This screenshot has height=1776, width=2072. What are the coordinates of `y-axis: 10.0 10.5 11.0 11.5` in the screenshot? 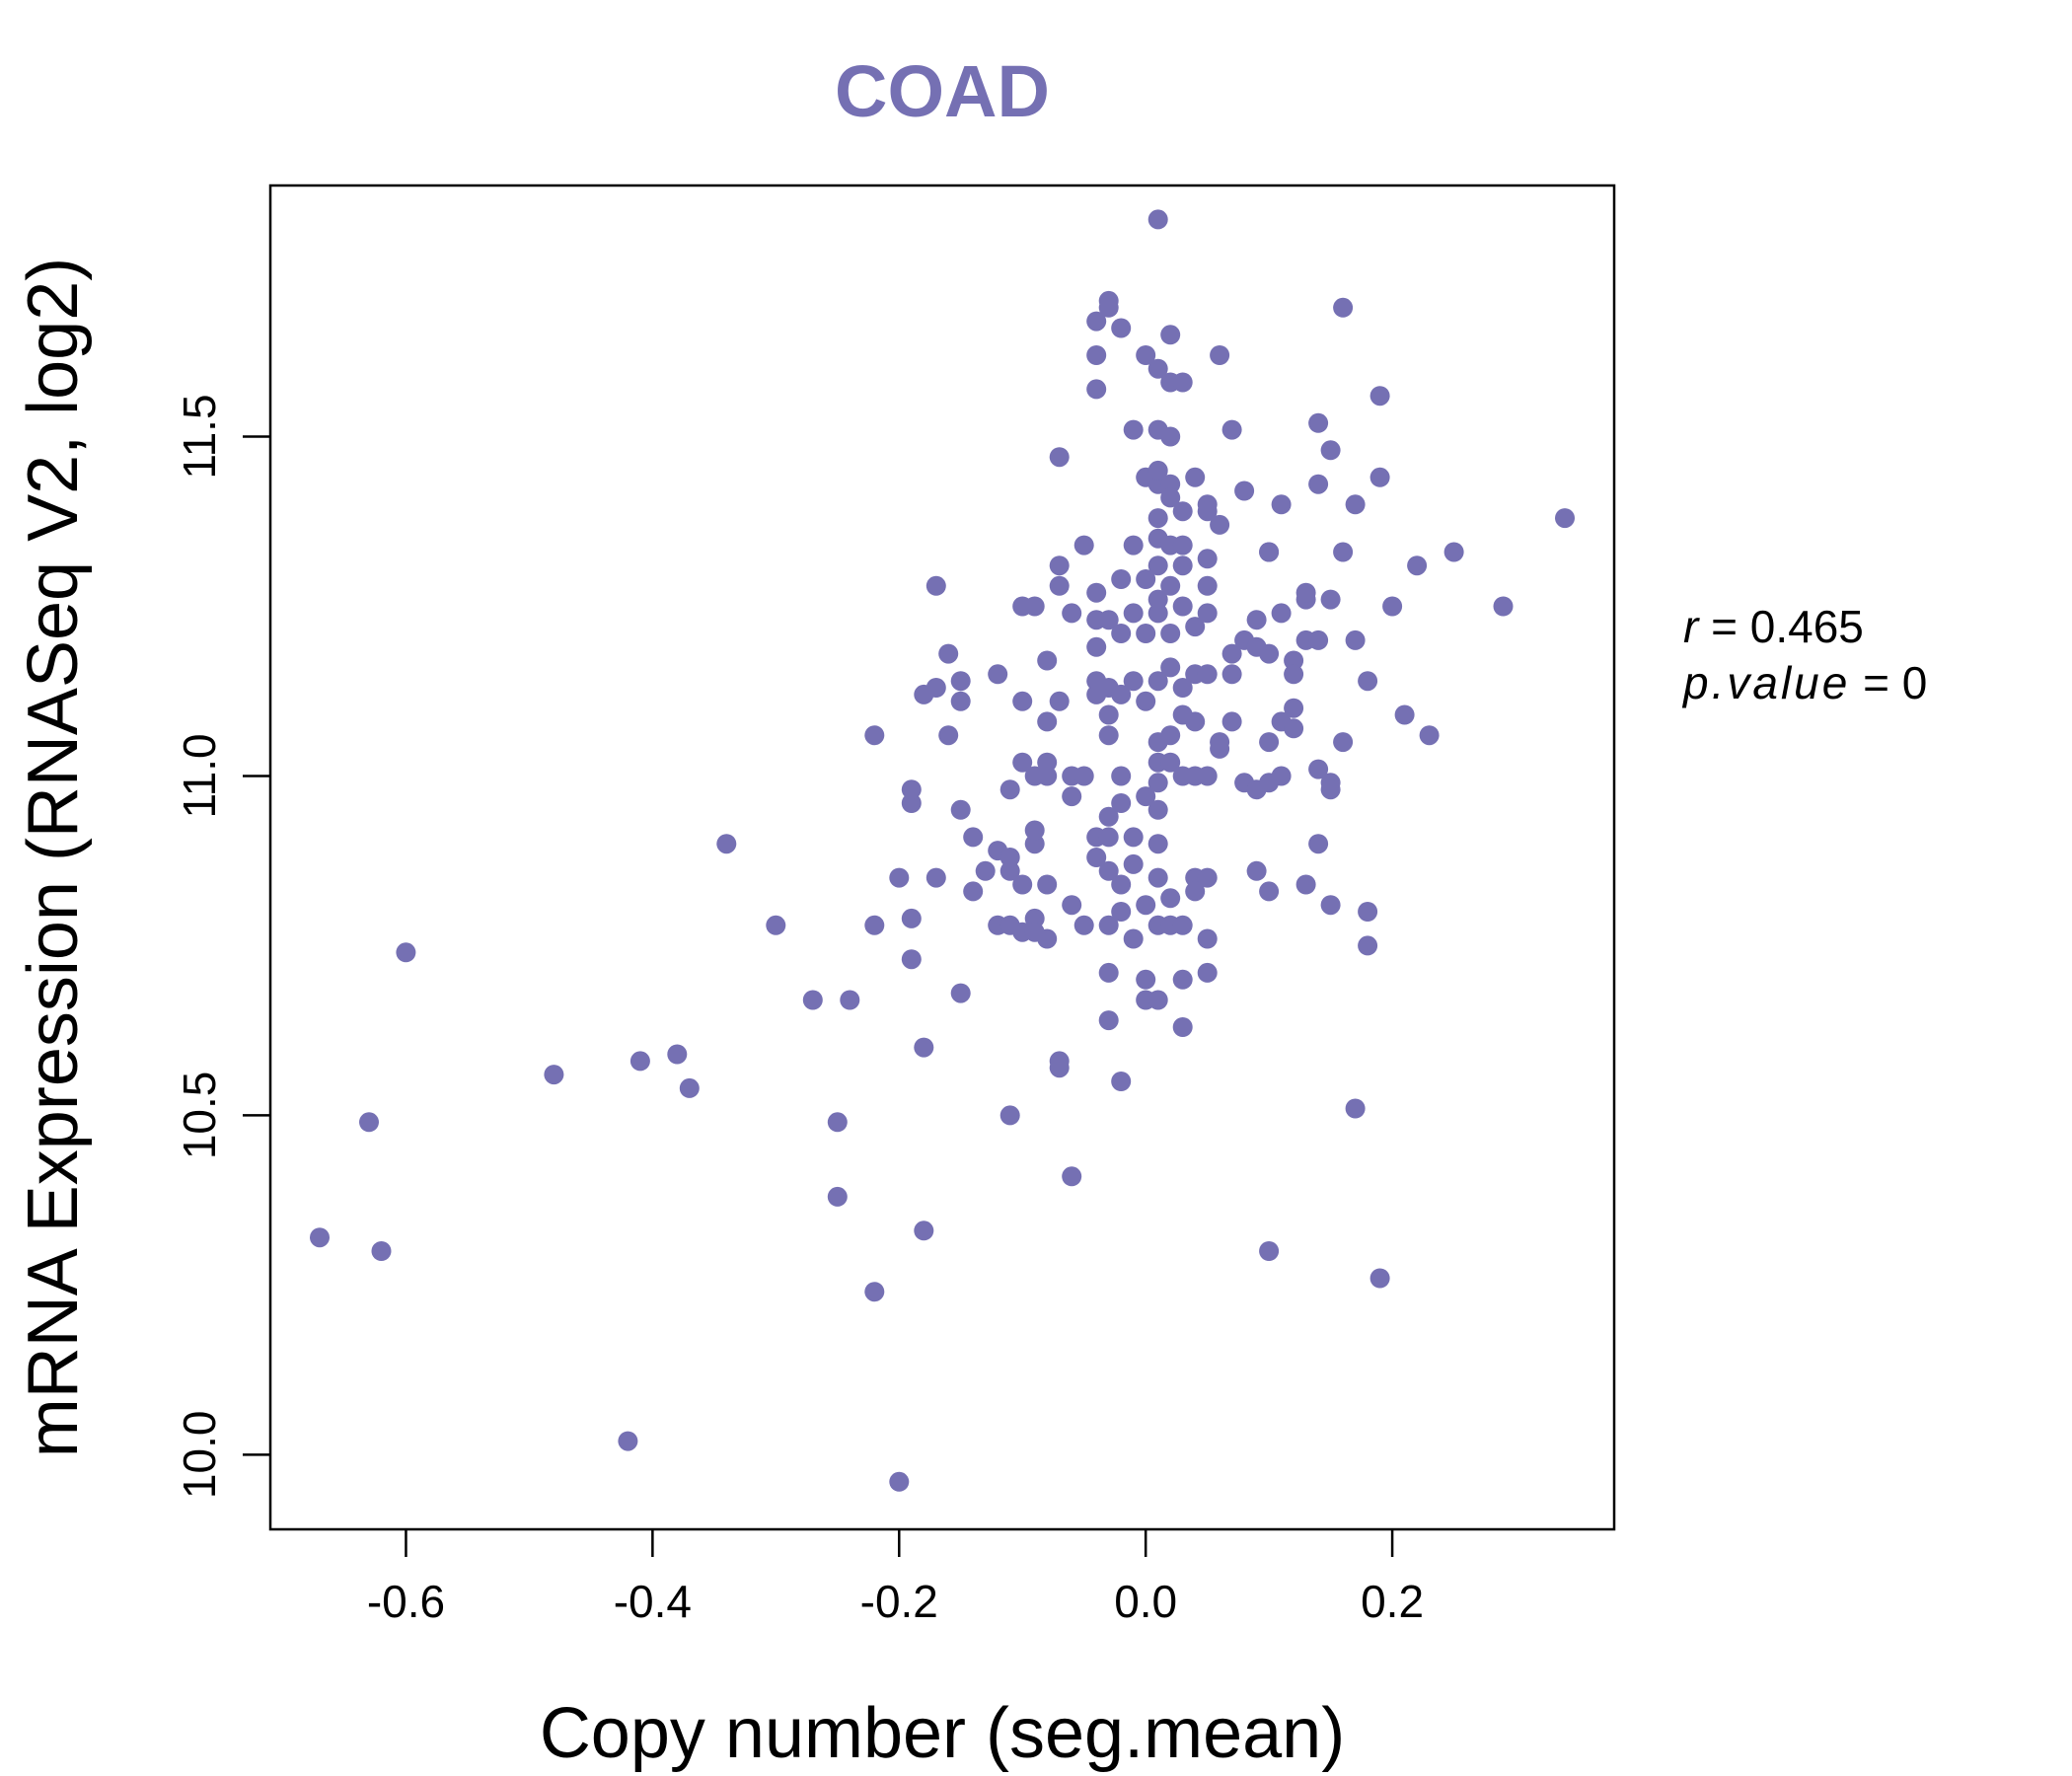 It's located at (222, 947).